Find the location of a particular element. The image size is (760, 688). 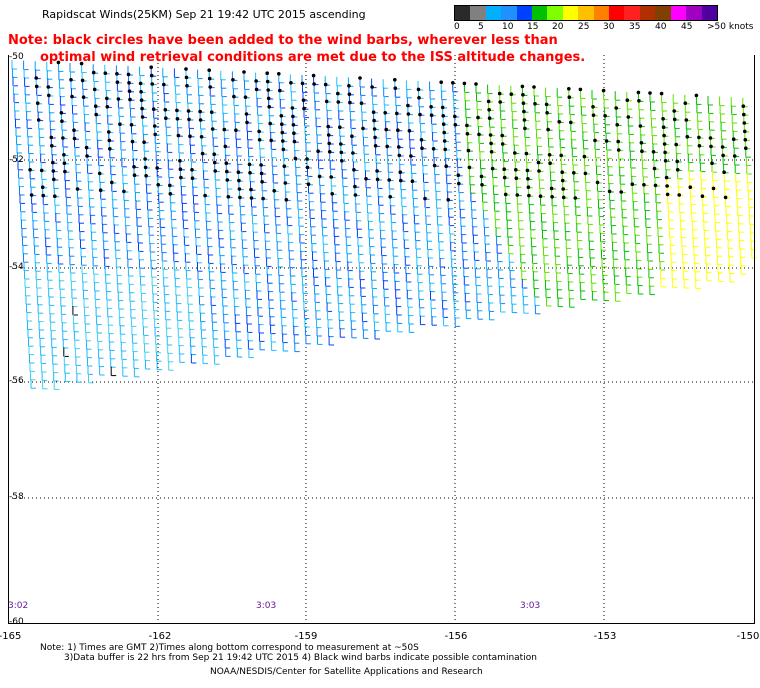

legend-label: 40 is located at coordinates (661, 27).